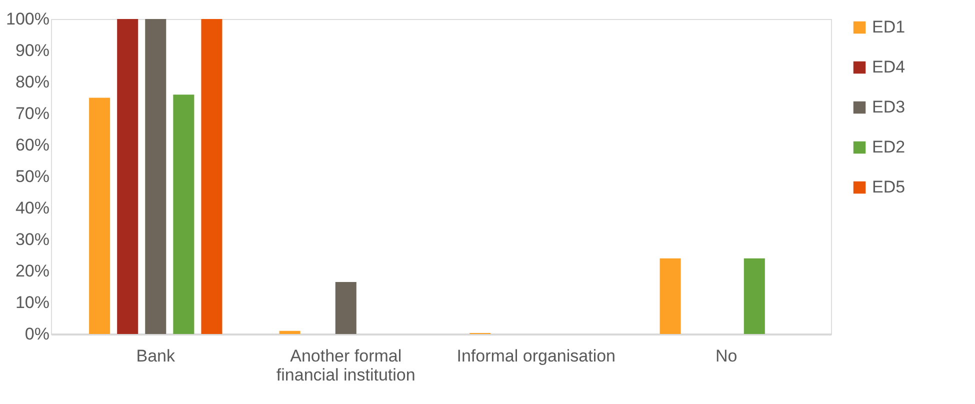  What do you see at coordinates (32, 271) in the screenshot?
I see `y-tick-label: 20%` at bounding box center [32, 271].